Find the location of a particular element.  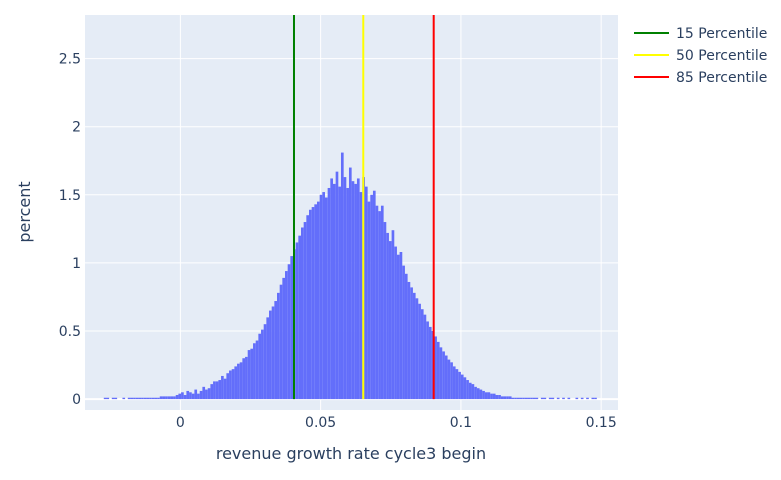

legend: 15 Percentile 50 Percentile 85 Percentile is located at coordinates (700, 56).